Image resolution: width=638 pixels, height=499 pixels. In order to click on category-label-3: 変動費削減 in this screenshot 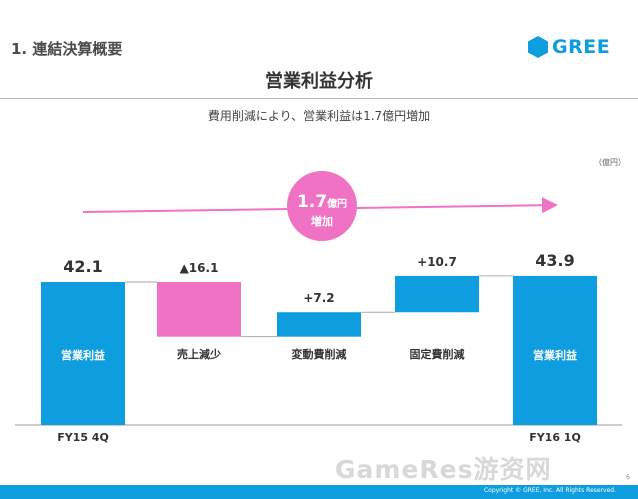, I will do `click(319, 354)`.